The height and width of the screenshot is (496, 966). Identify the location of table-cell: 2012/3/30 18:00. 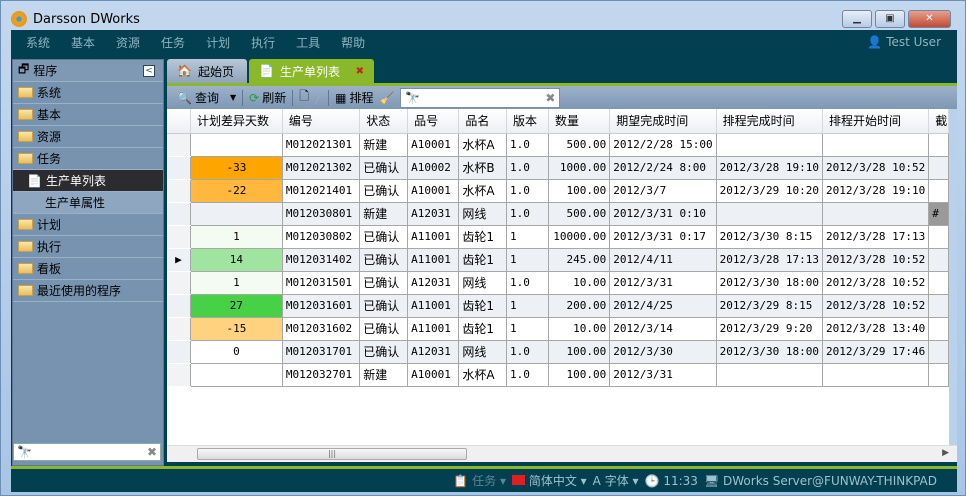
(769, 351).